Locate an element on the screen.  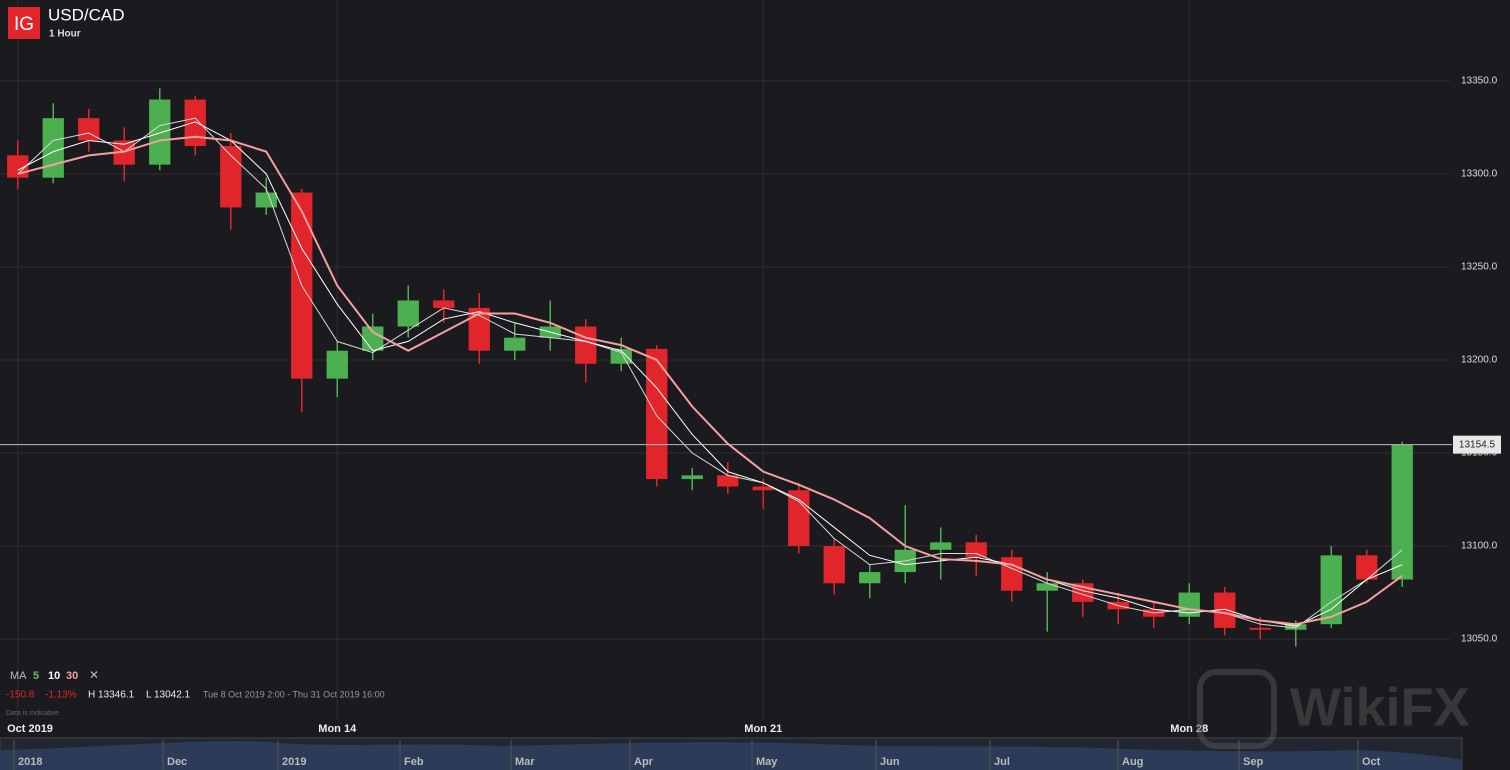
logo-text: IG is located at coordinates (24, 24).